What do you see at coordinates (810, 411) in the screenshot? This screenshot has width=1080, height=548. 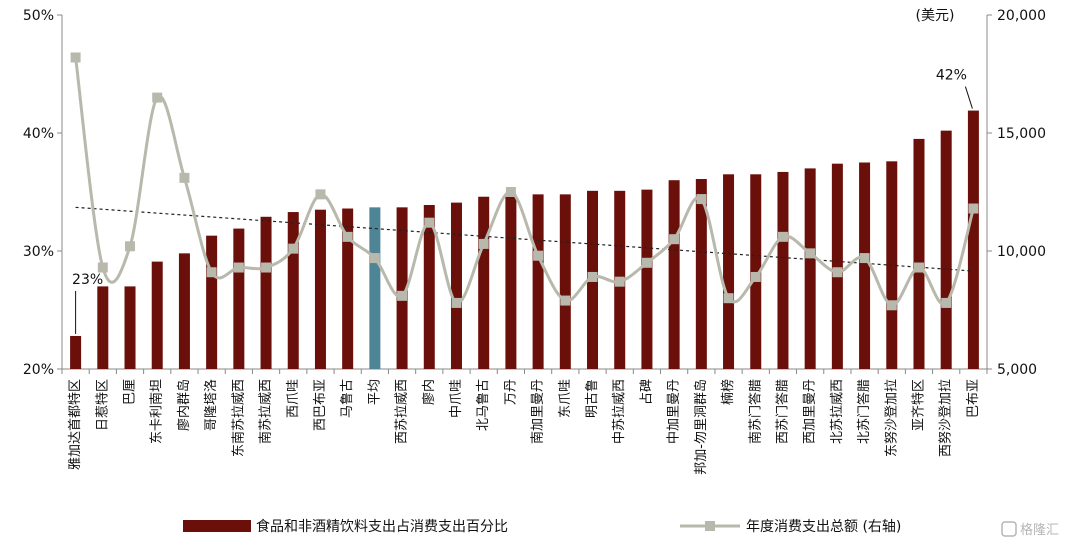 I see `category-label: 西加里曼丹` at bounding box center [810, 411].